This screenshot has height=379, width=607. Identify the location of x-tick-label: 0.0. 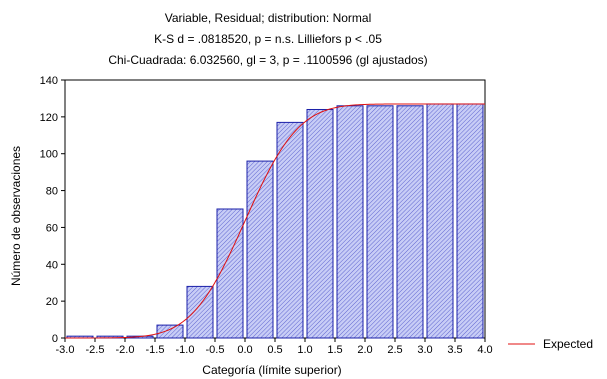
(244, 350).